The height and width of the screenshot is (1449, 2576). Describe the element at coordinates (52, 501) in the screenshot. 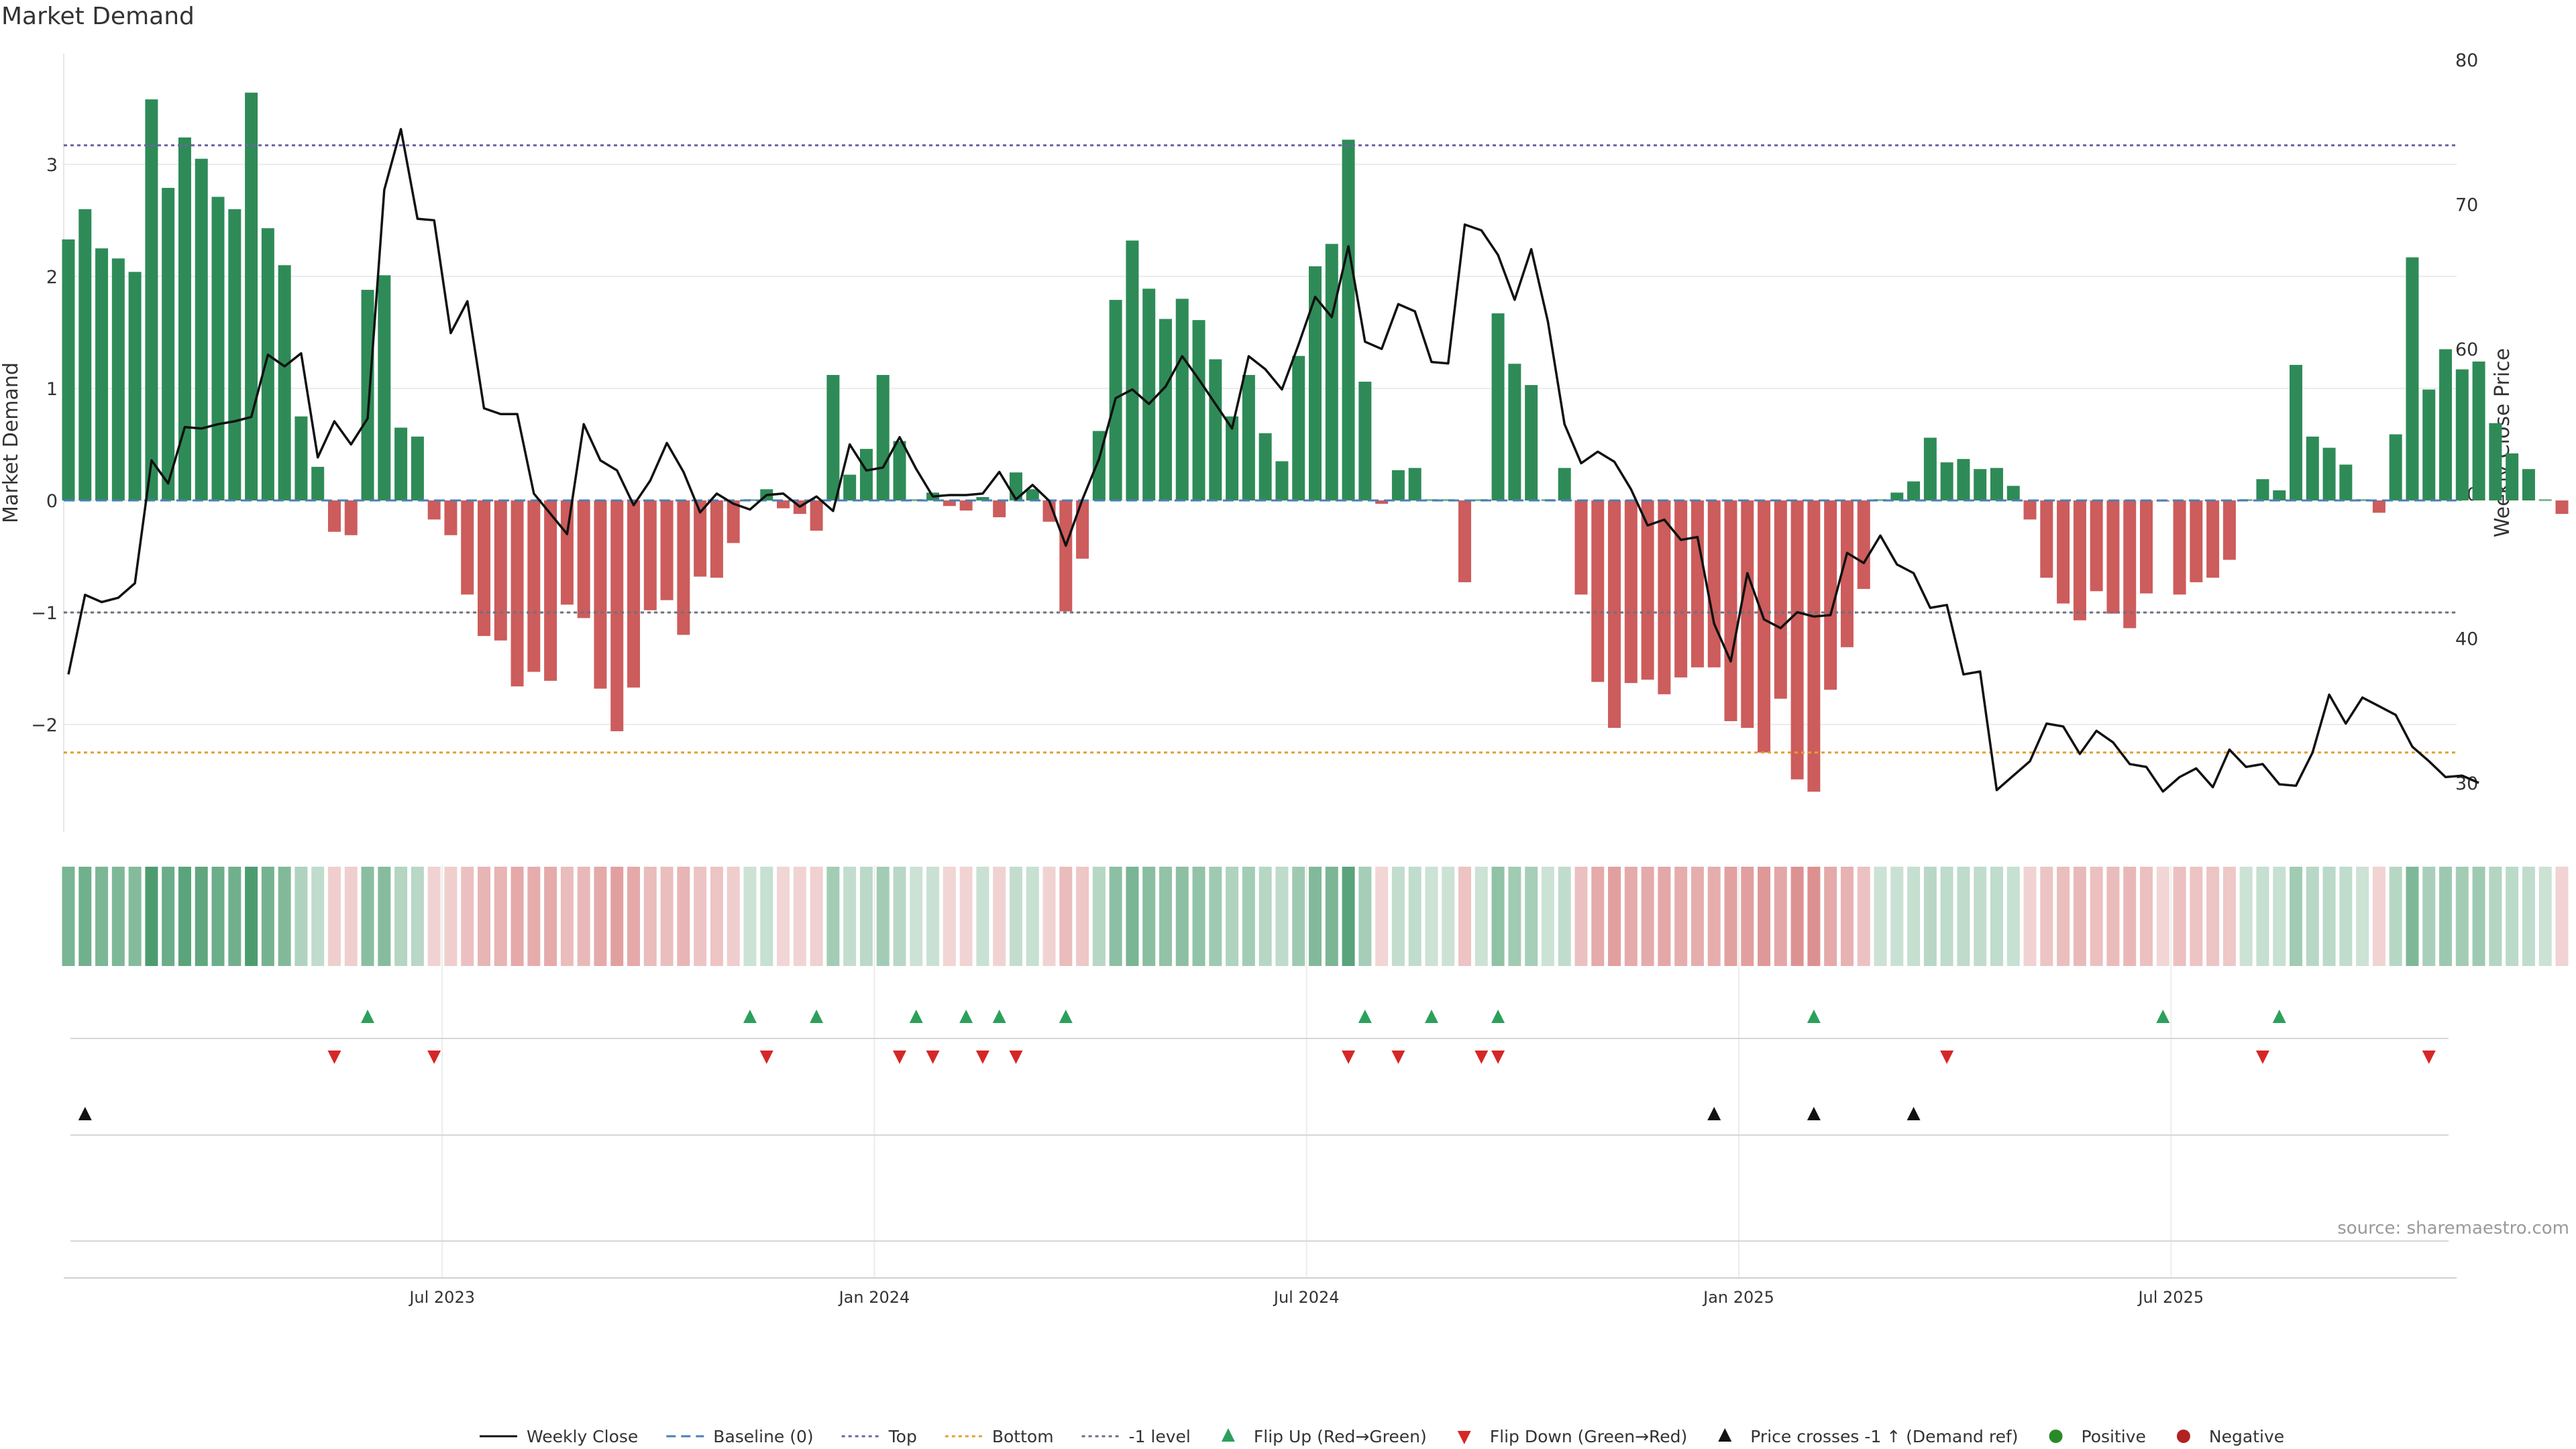

I see `y-tick-label: 0` at that location.